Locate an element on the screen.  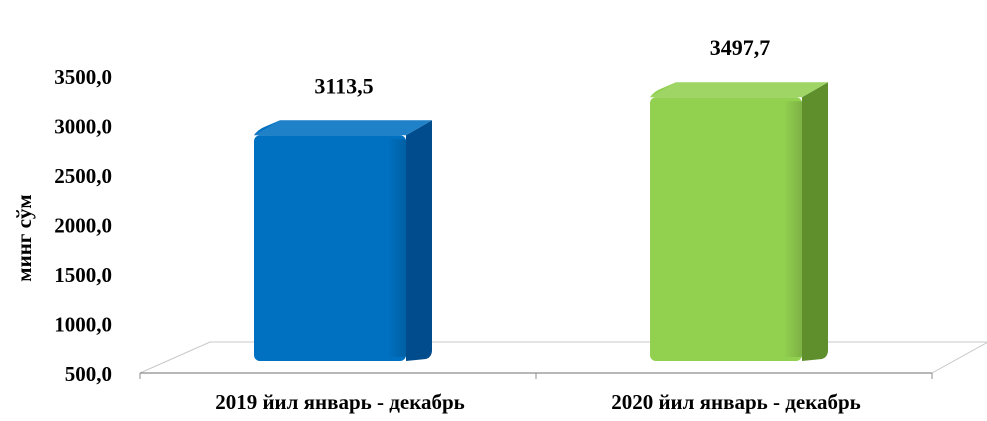
y-tick-label: 1000,0 is located at coordinates (83, 325).